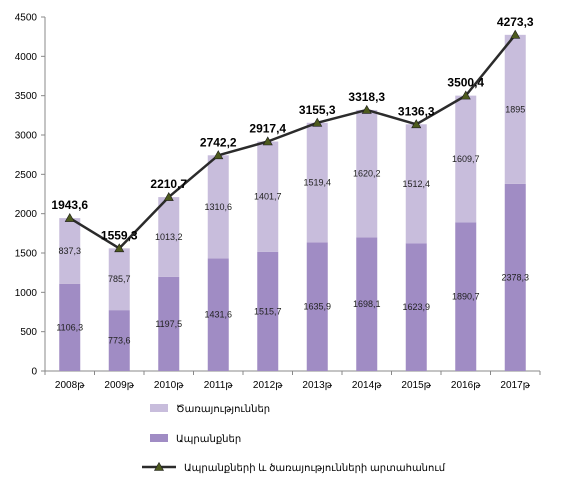 This screenshot has width=568, height=480. Describe the element at coordinates (515, 385) in the screenshot. I see `x-tick-label: 2017թ` at that location.